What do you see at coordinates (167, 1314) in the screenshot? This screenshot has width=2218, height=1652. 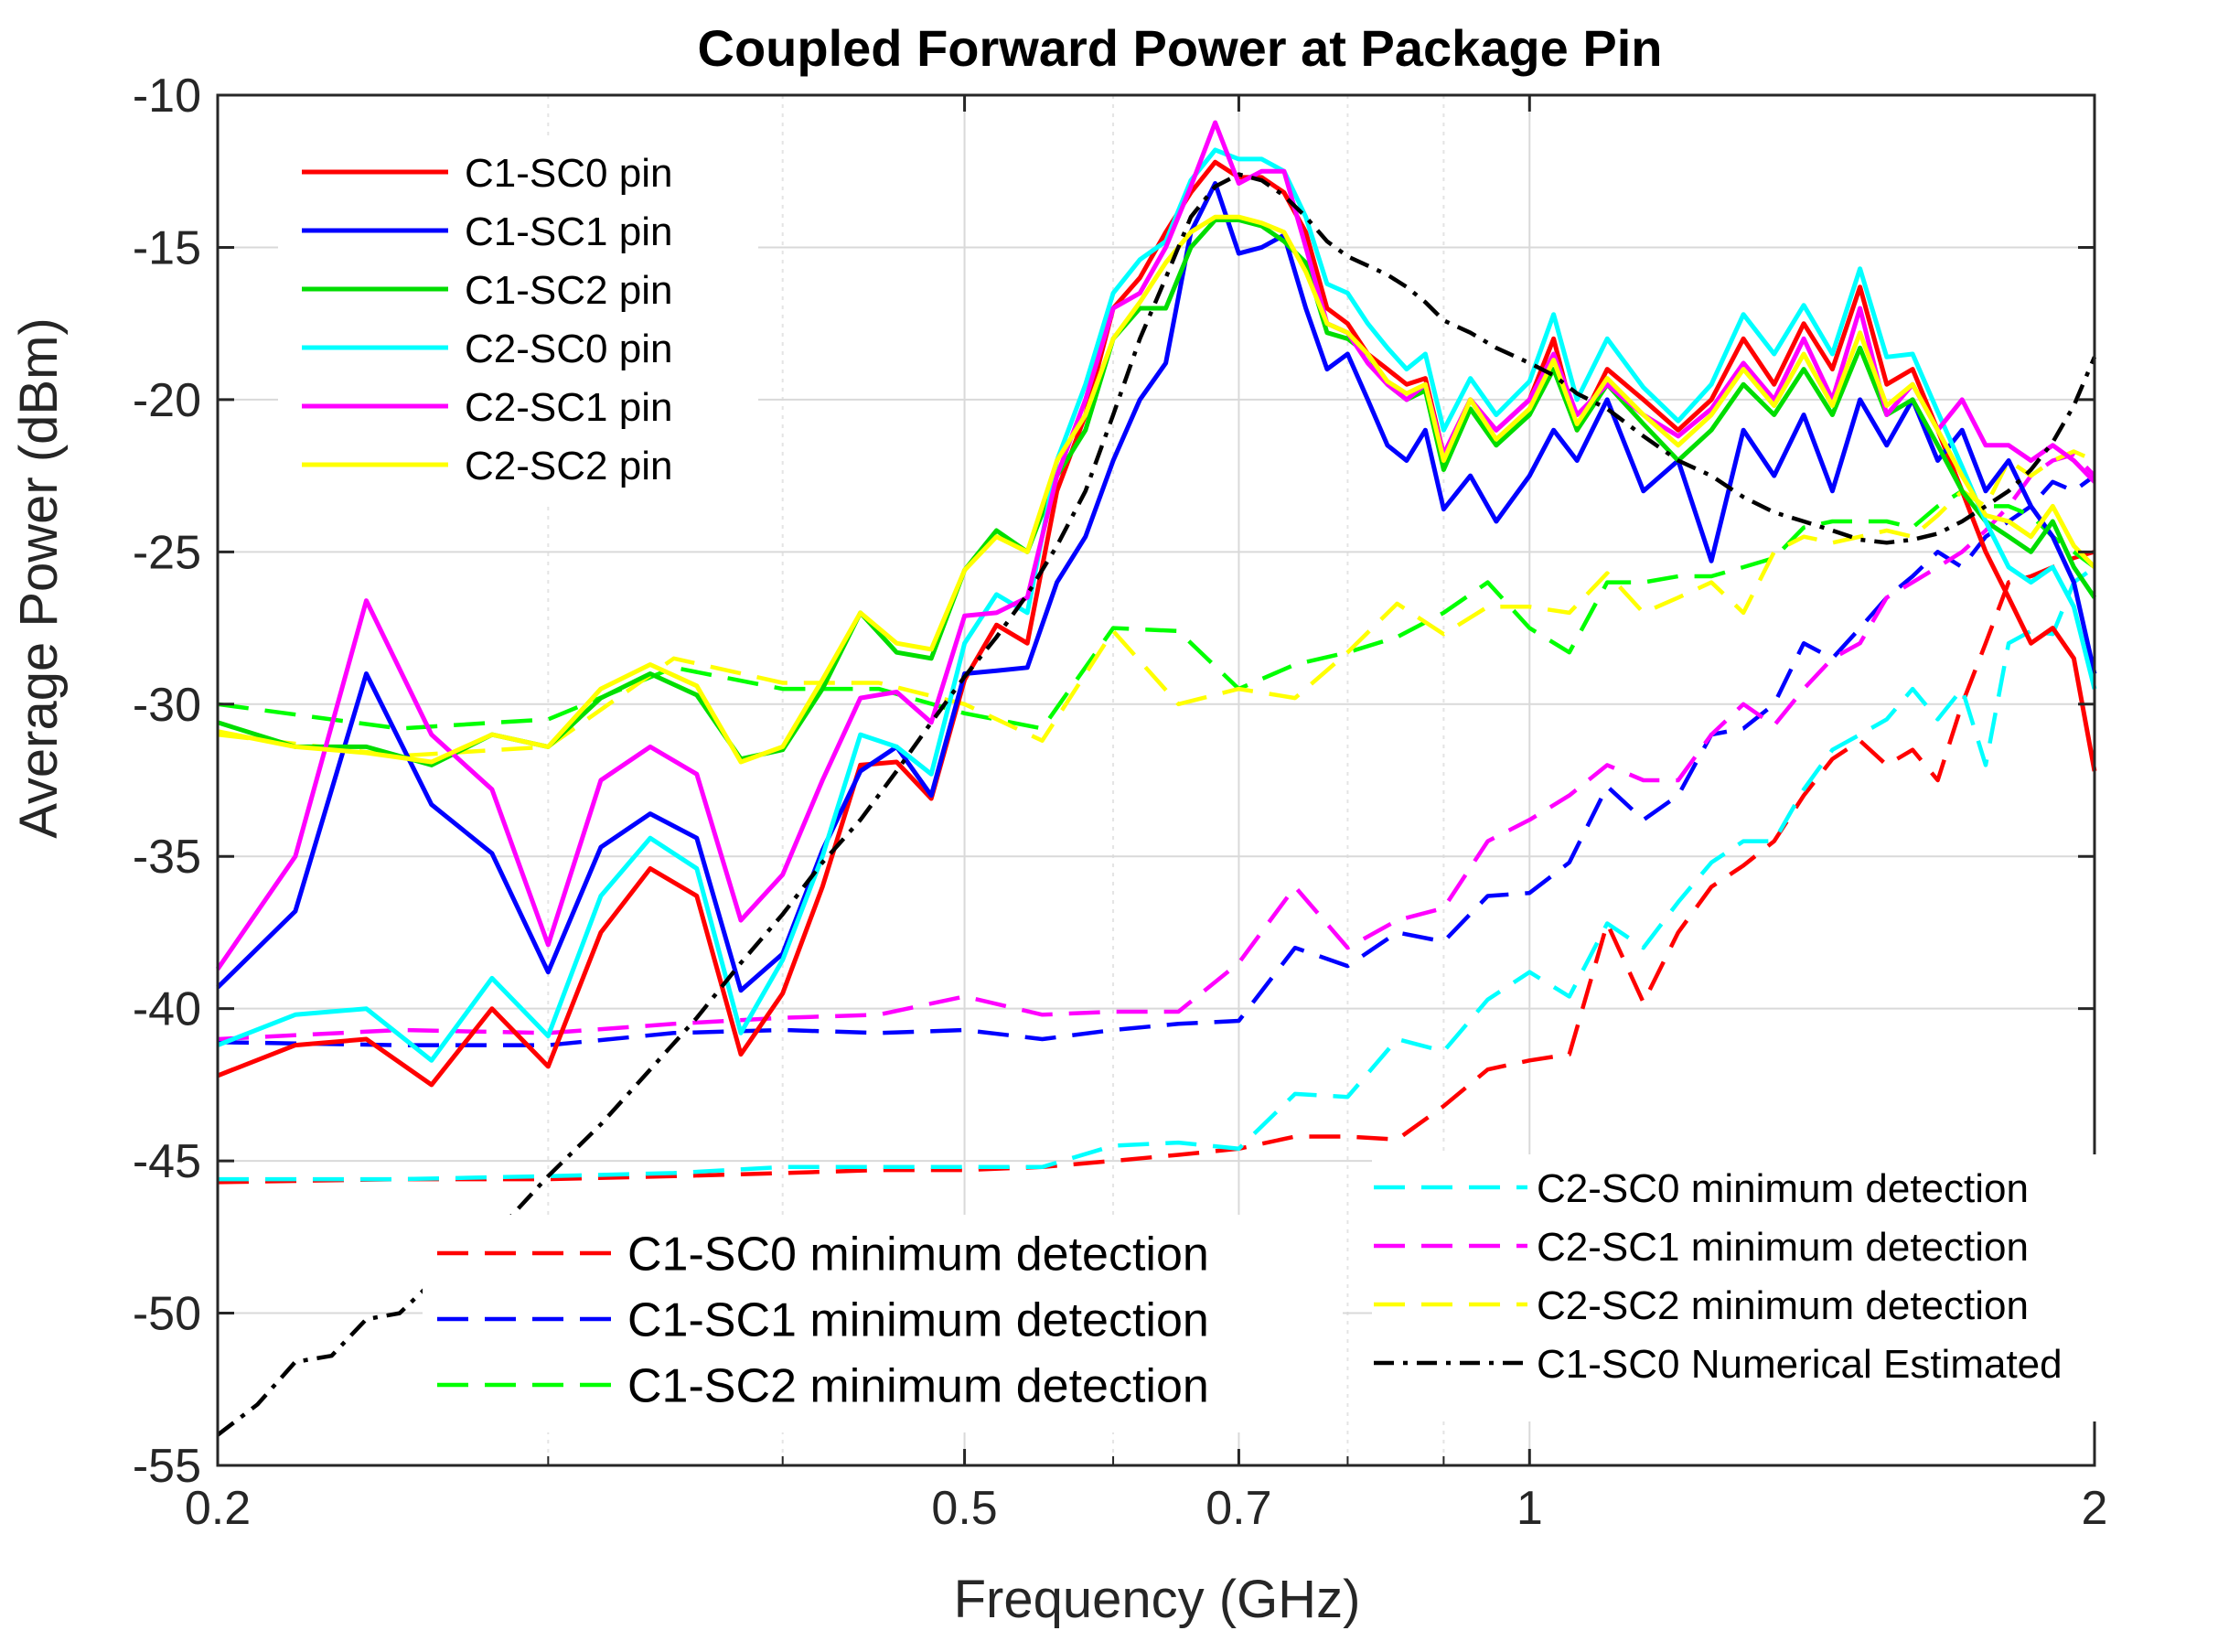 I see `y-tick-label: -50` at bounding box center [167, 1314].